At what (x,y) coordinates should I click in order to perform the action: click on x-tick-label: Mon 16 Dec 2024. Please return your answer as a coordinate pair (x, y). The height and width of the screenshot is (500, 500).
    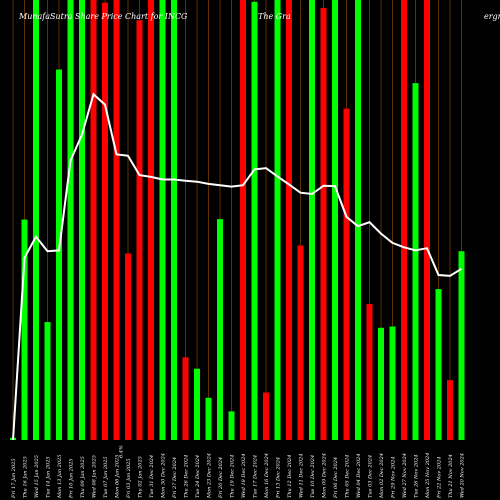
    Looking at the image, I should click on (267, 476).